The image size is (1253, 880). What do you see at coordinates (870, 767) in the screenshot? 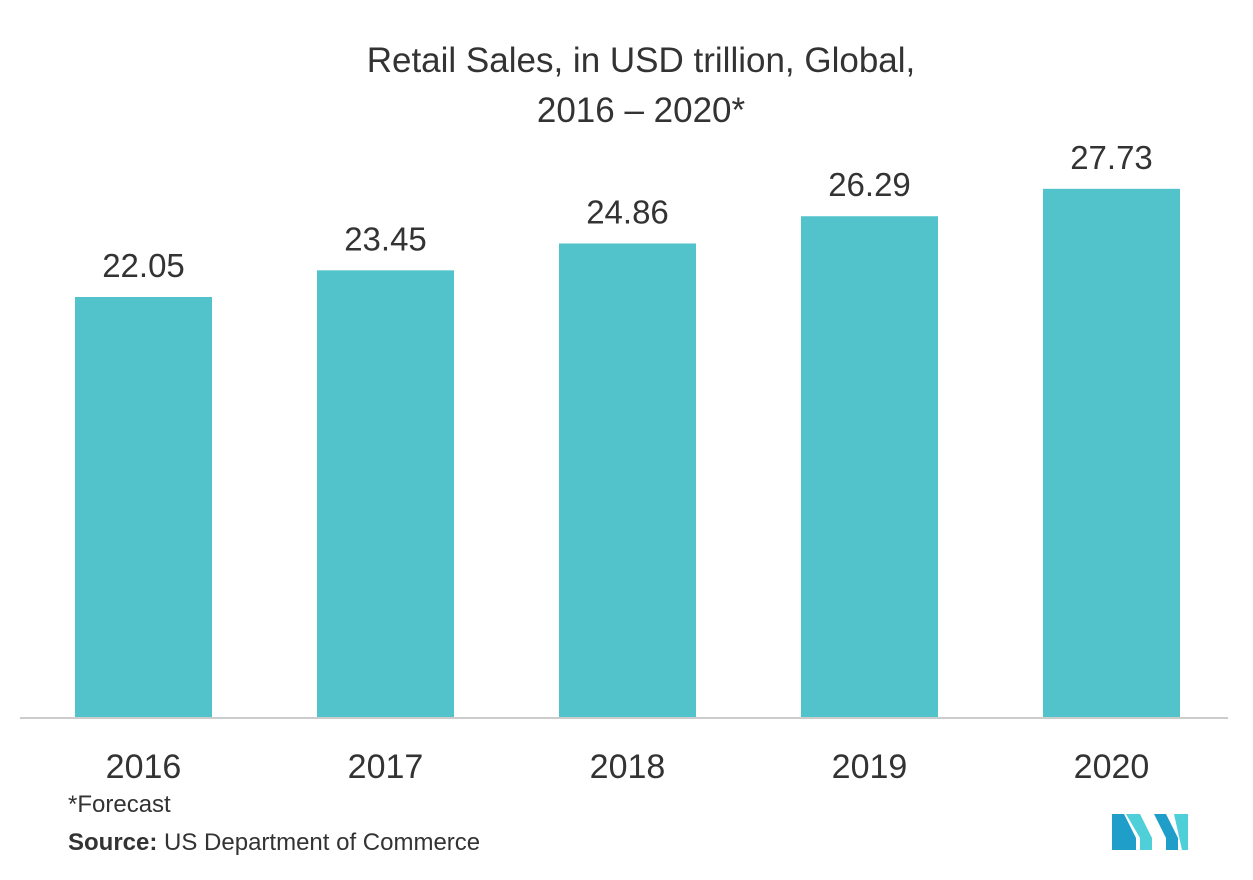
I see `x-tick-label-2019: 2019` at bounding box center [870, 767].